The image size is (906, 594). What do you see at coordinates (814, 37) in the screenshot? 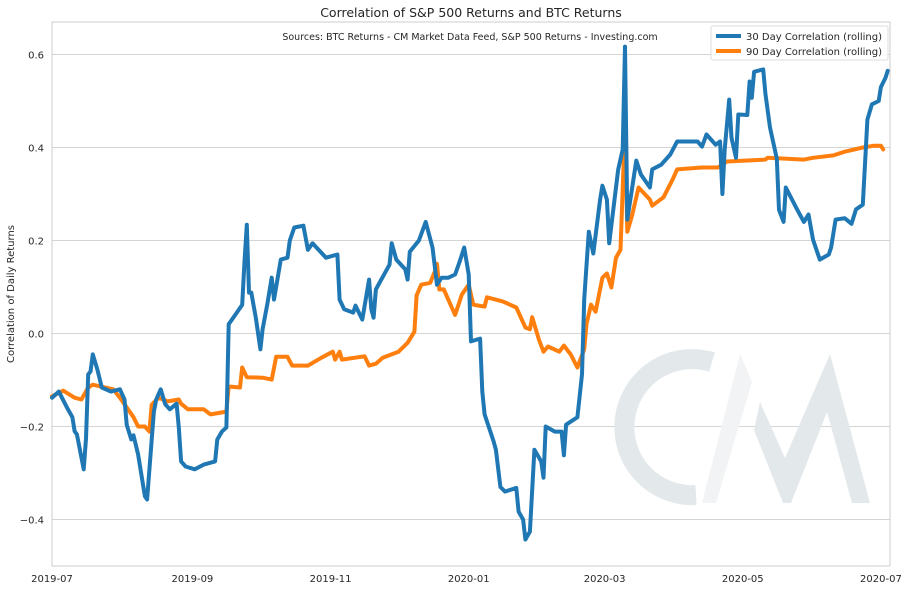
I see `legend-label-30-day: 30 Day Correlation (rolling)` at bounding box center [814, 37].